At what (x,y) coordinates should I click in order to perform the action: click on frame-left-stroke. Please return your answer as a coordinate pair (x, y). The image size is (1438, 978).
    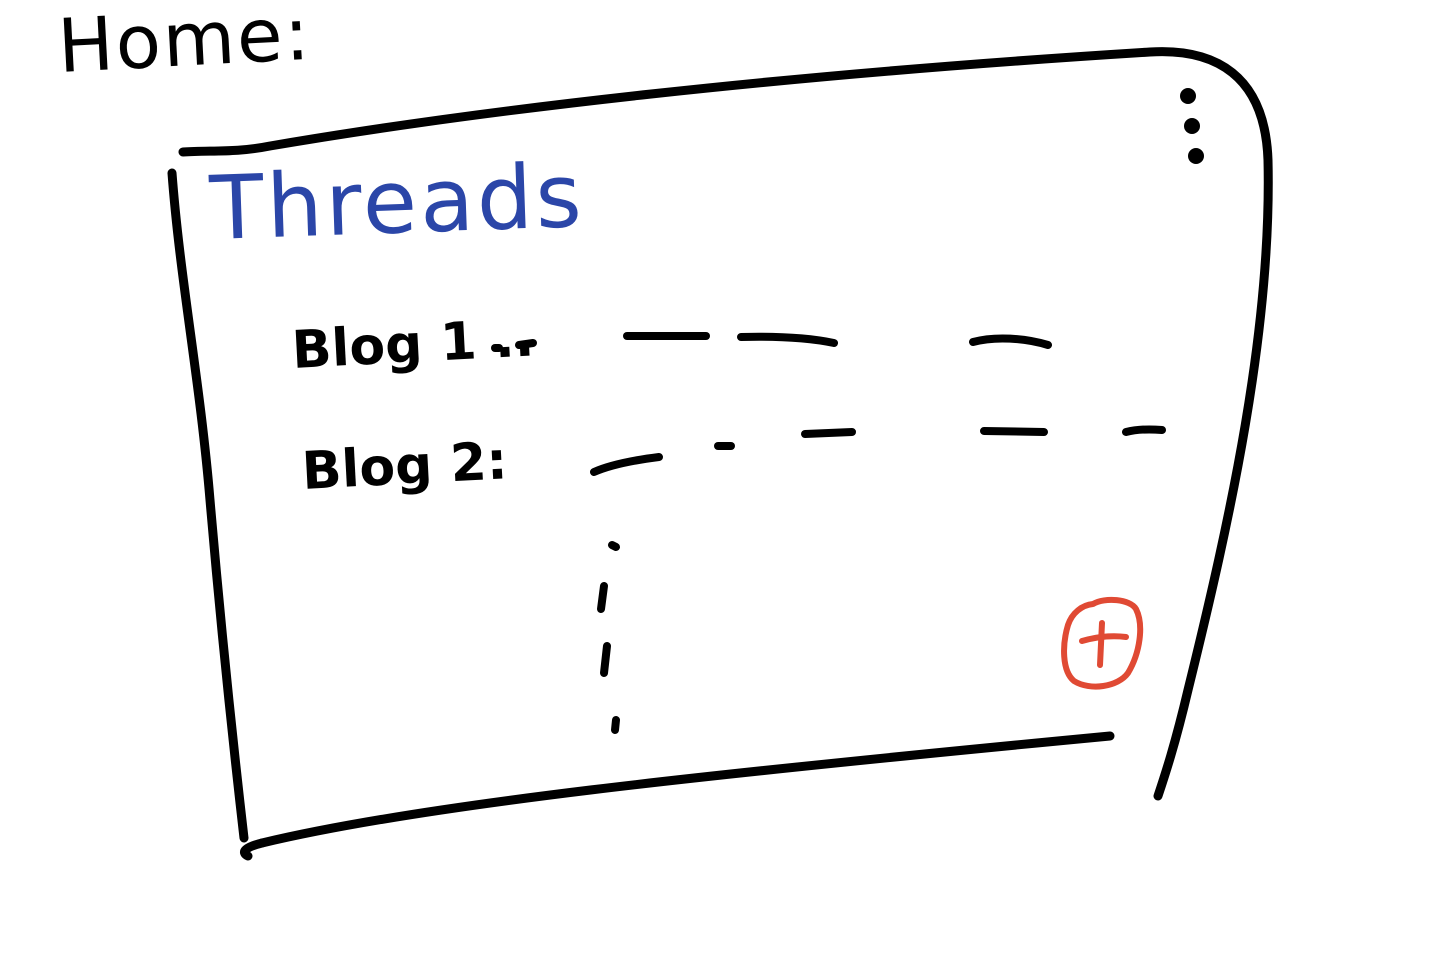
    Looking at the image, I should click on (208, 505).